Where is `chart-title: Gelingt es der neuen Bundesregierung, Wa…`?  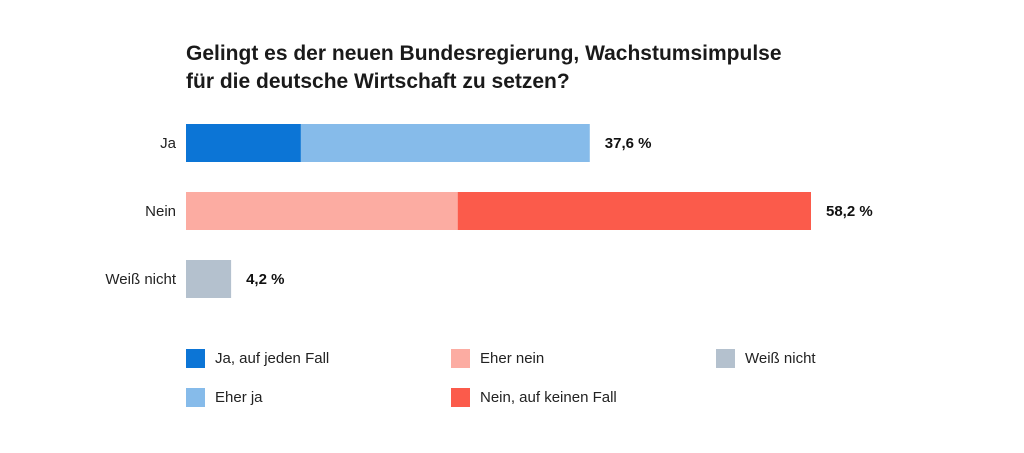 chart-title: Gelingt es der neuen Bundesregierung, Wa… is located at coordinates (526, 68).